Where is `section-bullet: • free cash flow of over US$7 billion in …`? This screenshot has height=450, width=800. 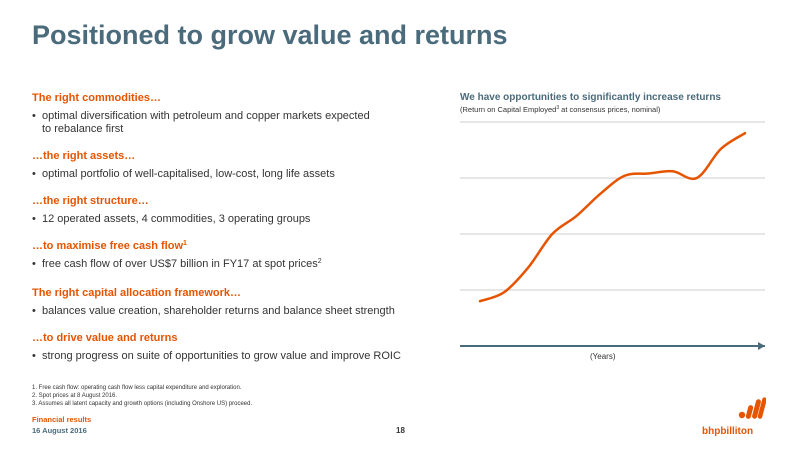
section-bullet: • free cash flow of over US$7 billion in … is located at coordinates (177, 264).